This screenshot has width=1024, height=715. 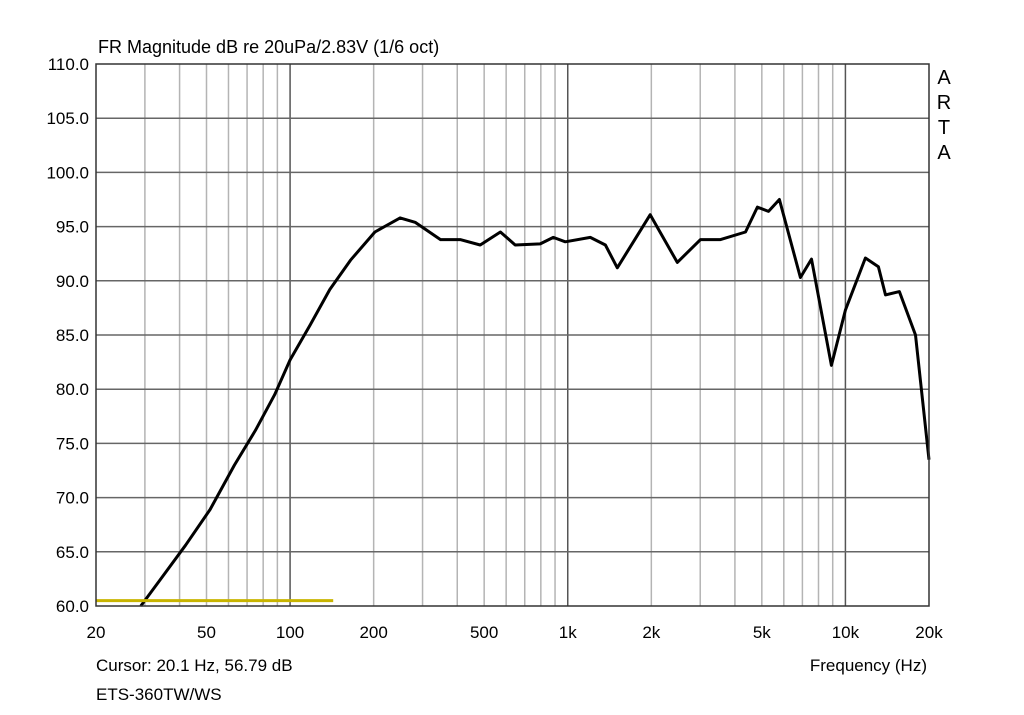 I want to click on y-tick-label: 75.0, so click(x=72, y=443).